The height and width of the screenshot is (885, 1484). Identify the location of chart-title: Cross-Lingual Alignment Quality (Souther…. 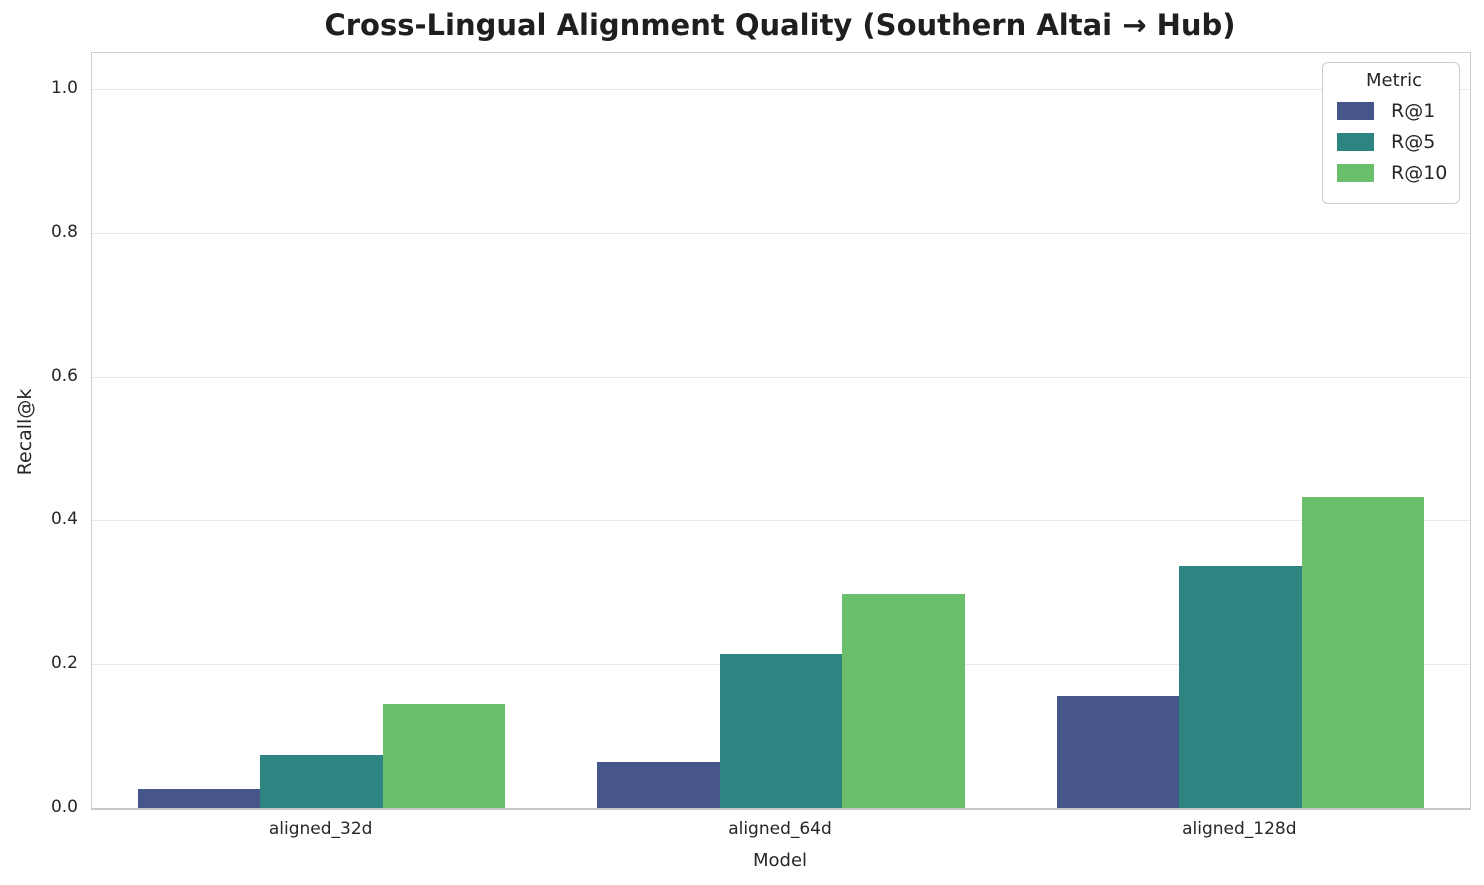
(780, 25).